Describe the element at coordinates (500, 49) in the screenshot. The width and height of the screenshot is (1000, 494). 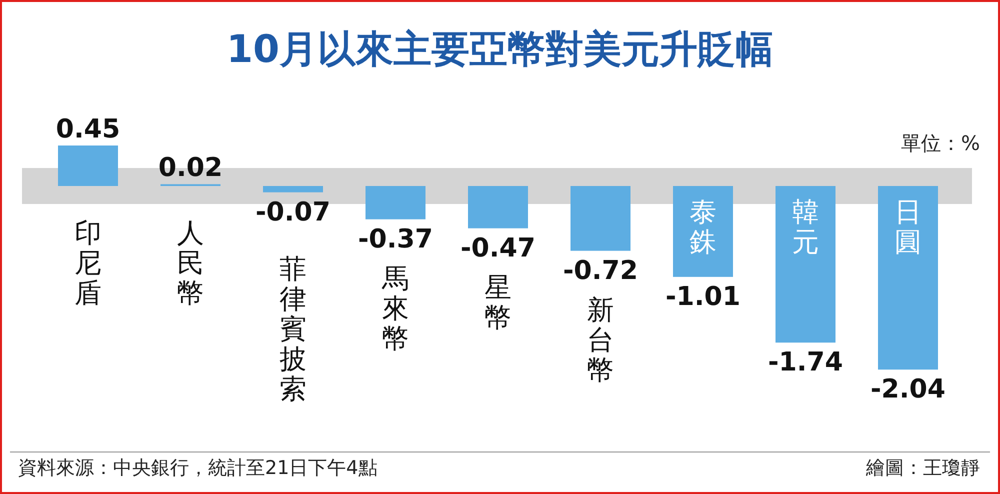
I see `chart-title: 10月以來主要亞幣對美元升貶幅` at that location.